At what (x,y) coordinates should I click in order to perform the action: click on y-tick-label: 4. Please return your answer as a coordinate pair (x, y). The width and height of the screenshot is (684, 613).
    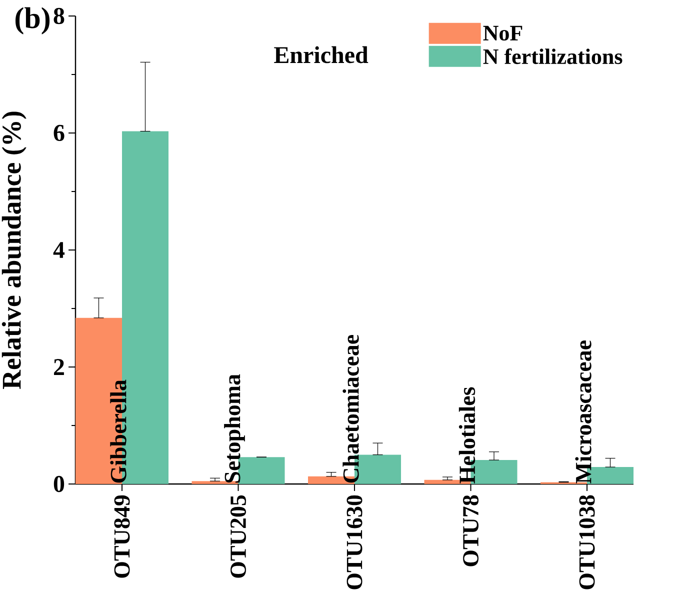
    Looking at the image, I should click on (59, 250).